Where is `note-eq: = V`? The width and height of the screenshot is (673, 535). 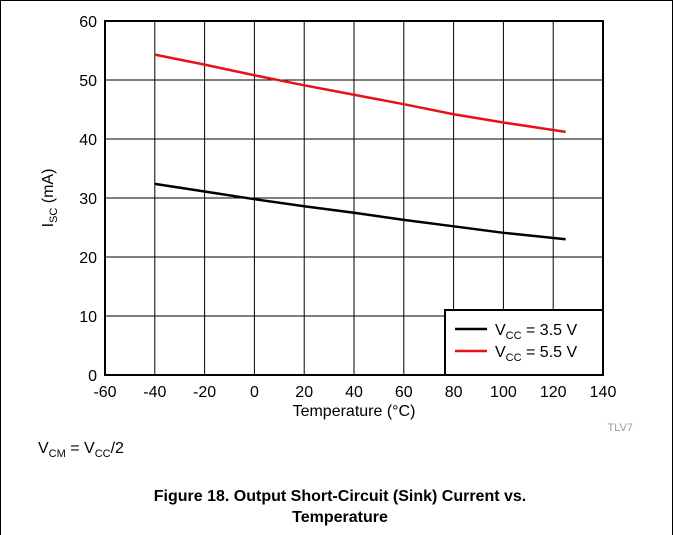
note-eq: = V is located at coordinates (80, 448).